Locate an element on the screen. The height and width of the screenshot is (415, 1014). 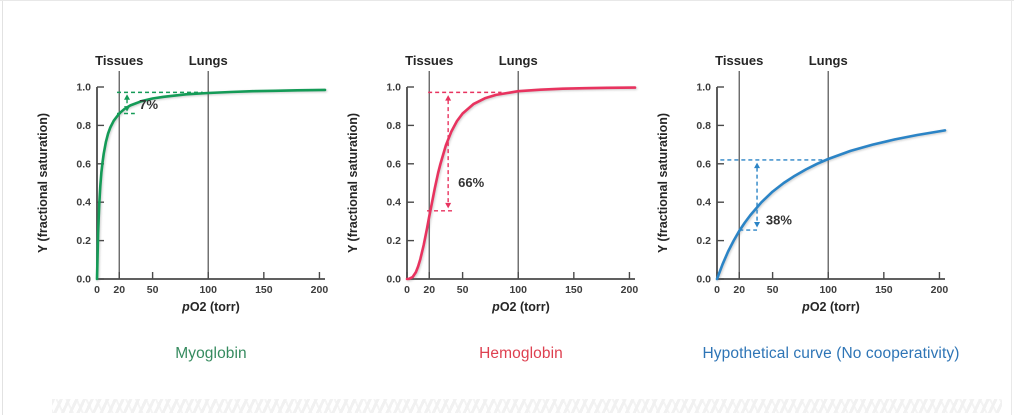
annotation-percent-label: 66% is located at coordinates (471, 182).